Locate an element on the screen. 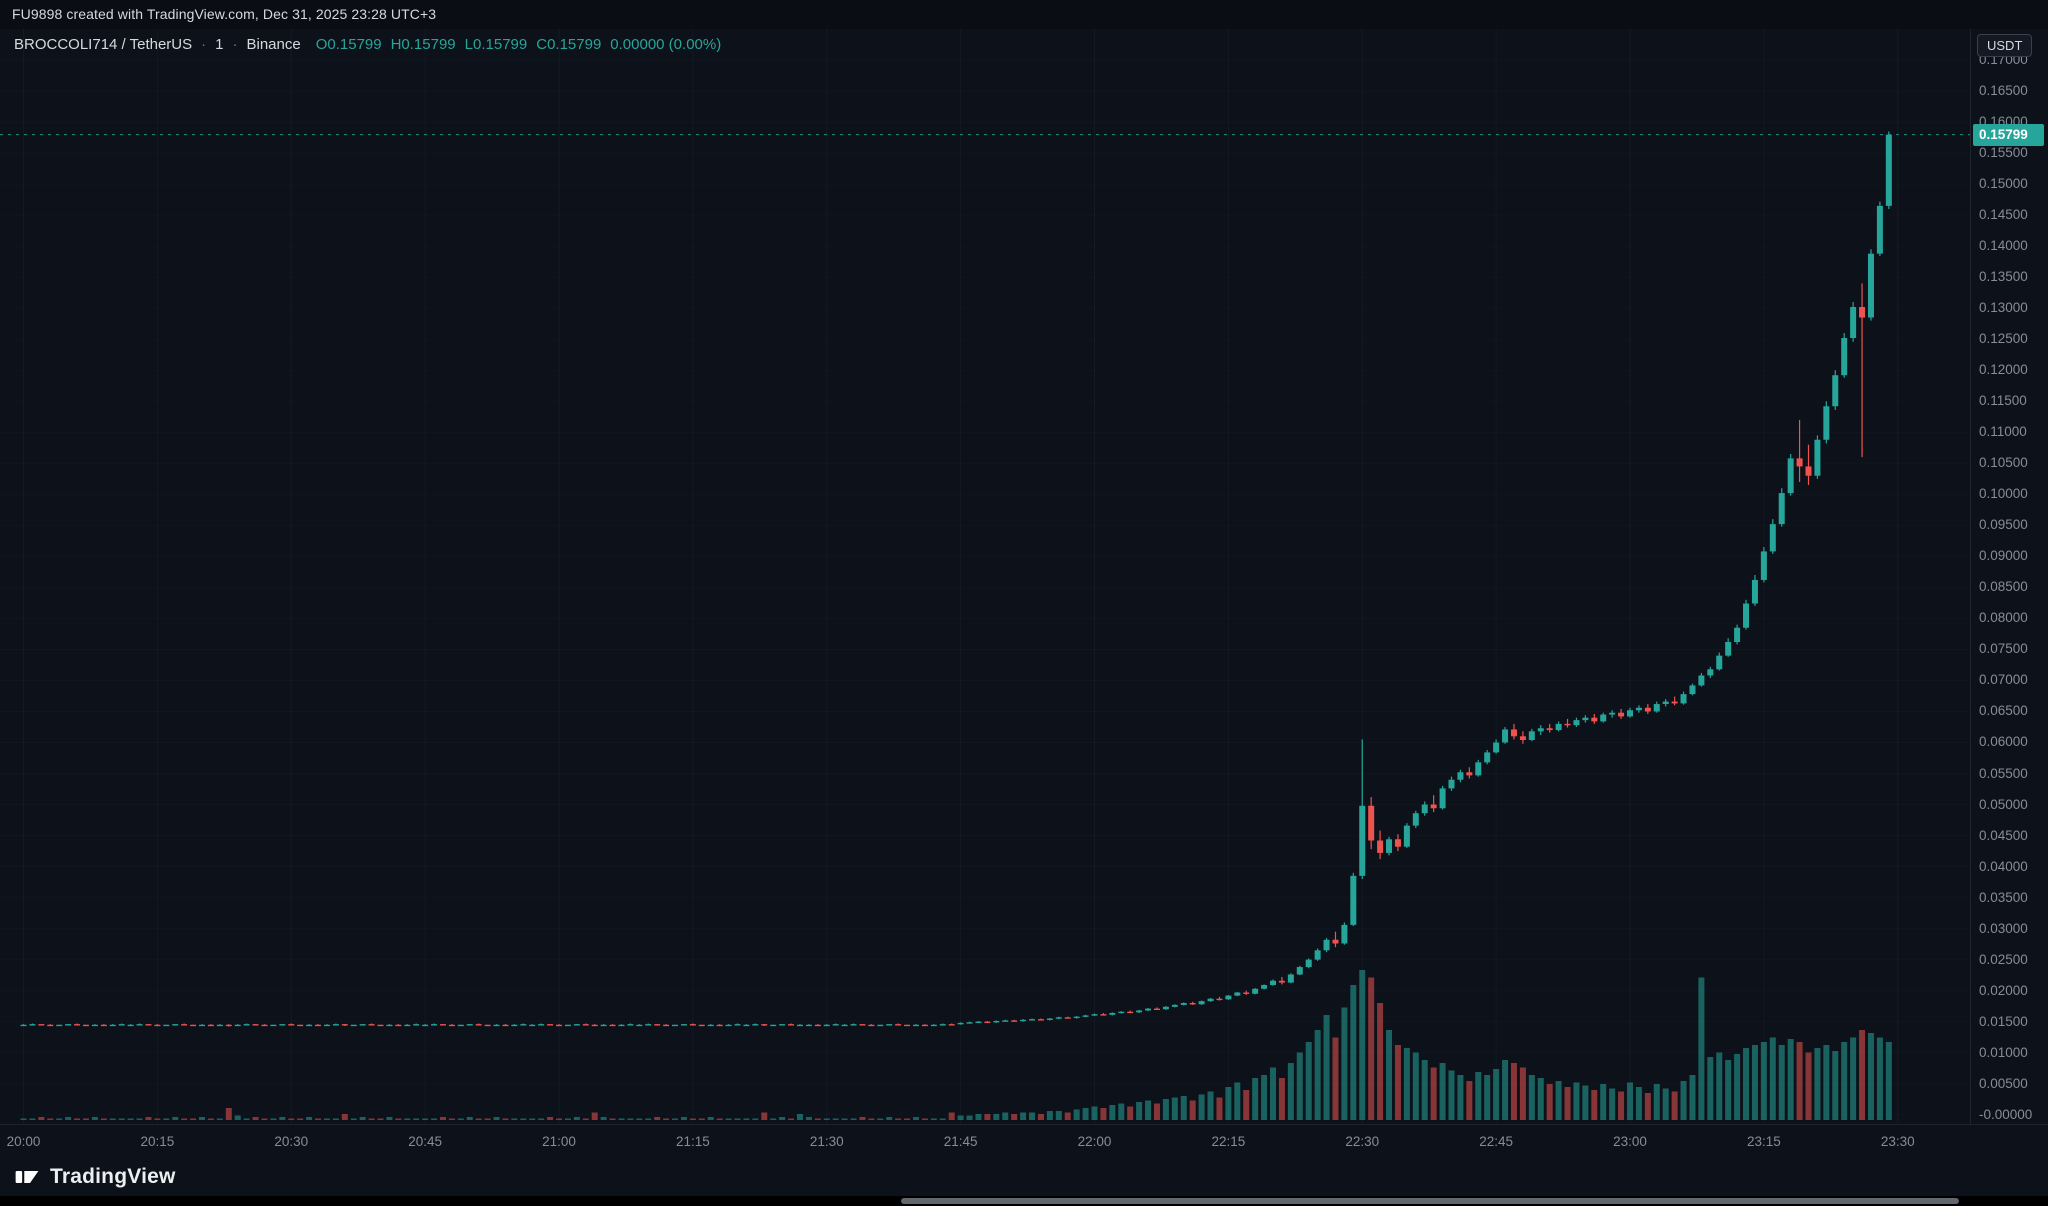 This screenshot has height=1206, width=2048. price-tick-label: 0.05500 is located at coordinates (2003, 773).